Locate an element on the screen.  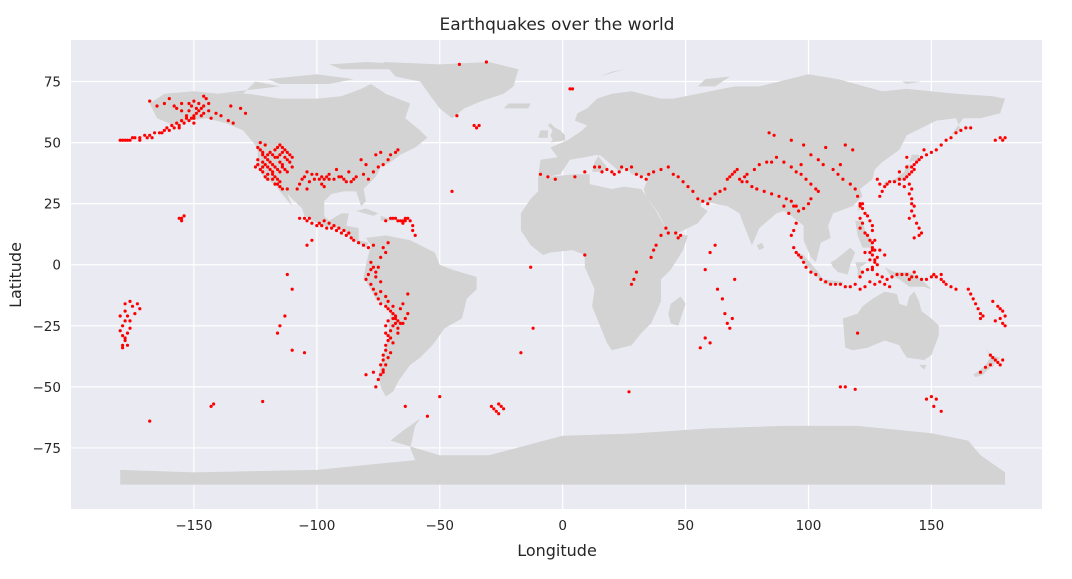
y-tick-label: −25 is located at coordinates (47, 327).